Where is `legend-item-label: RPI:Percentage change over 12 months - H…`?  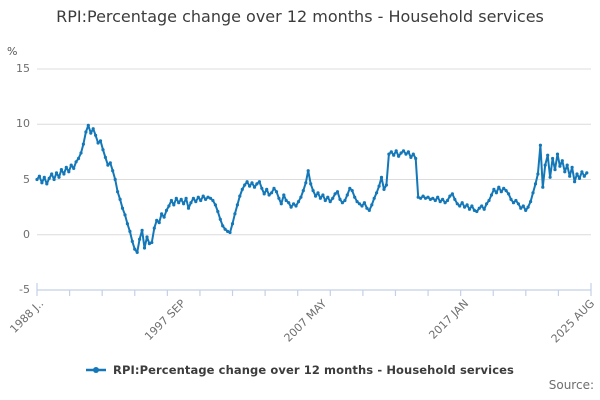 legend-item-label: RPI:Percentage change over 12 months - H… is located at coordinates (313, 370).